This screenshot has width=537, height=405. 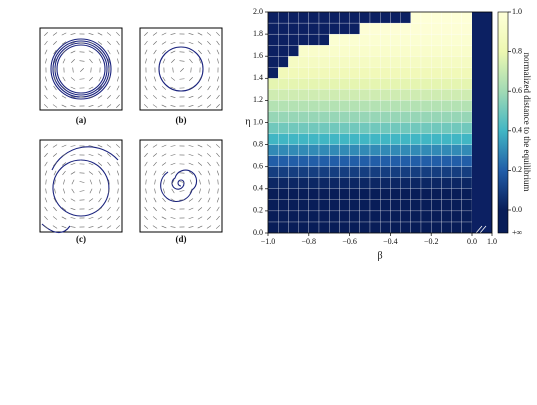 I want to click on colorbar-frame, so click(x=503, y=122).